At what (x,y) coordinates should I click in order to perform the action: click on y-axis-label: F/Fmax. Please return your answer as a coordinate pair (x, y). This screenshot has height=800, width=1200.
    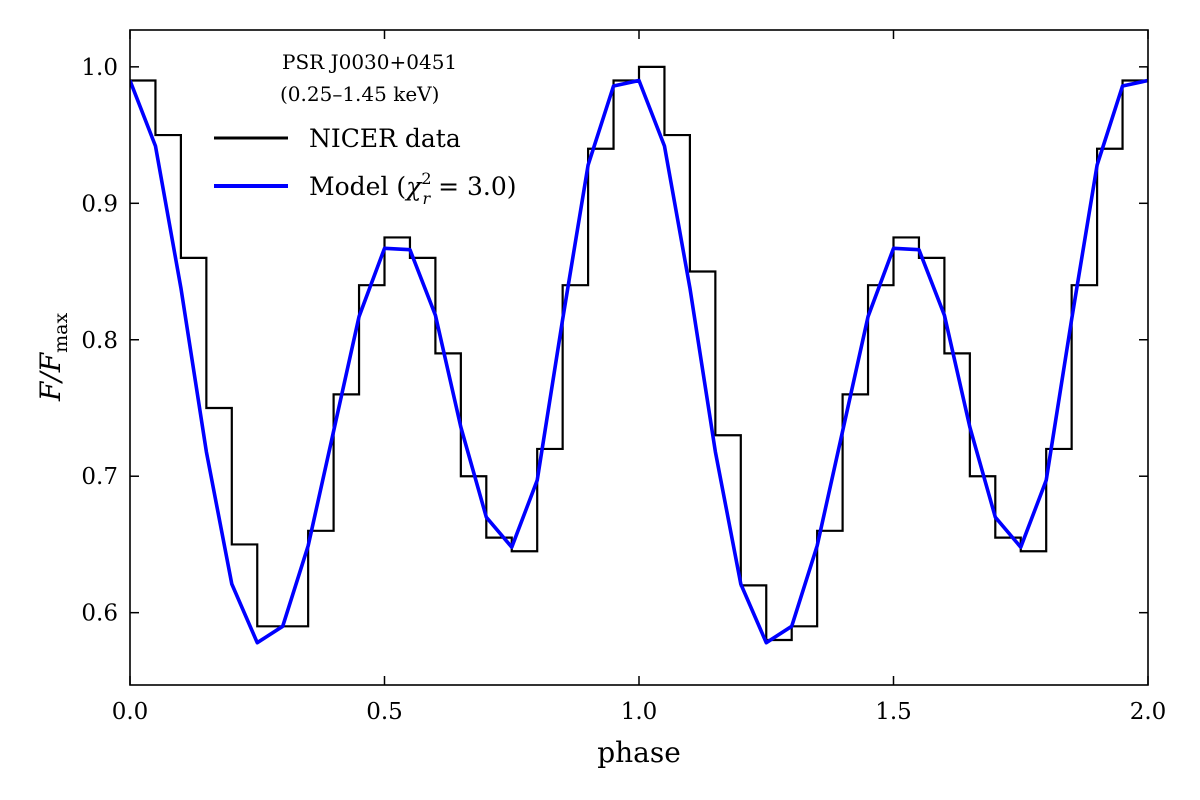
    Looking at the image, I should click on (53, 358).